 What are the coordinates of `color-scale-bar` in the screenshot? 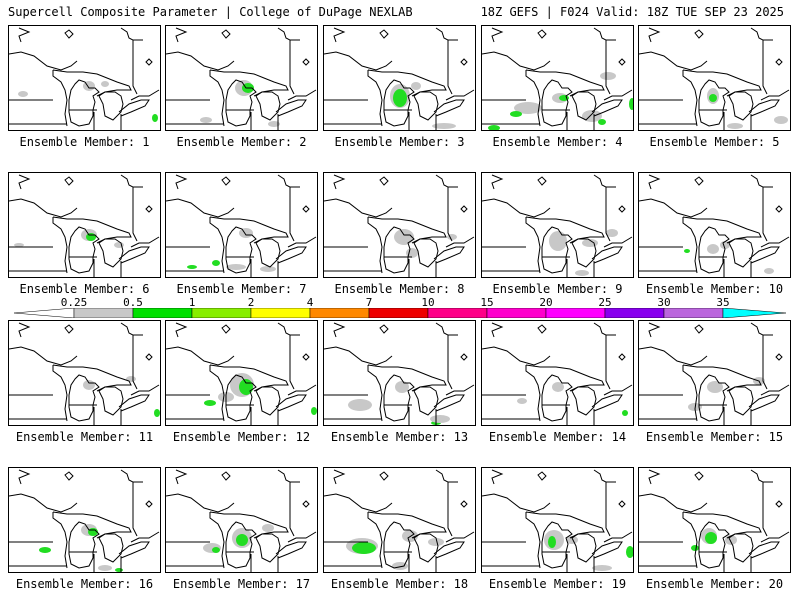 It's located at (400, 313).